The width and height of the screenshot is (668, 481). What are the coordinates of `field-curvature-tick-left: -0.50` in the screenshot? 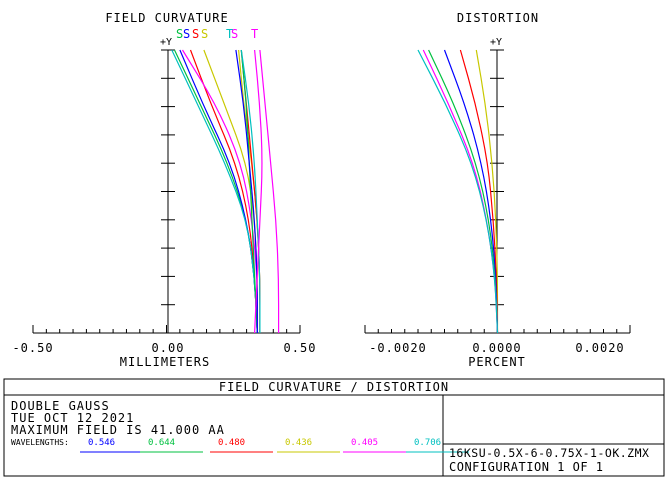 It's located at (32, 348).